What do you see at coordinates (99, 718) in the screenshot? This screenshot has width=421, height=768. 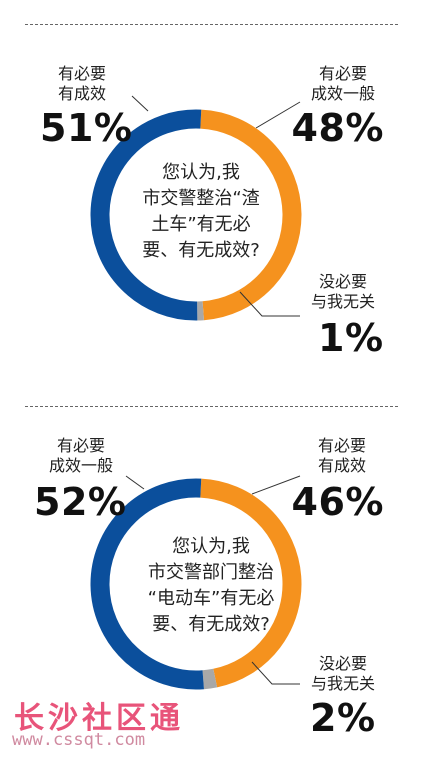 I see `watermark-logo: 长沙社区通` at bounding box center [99, 718].